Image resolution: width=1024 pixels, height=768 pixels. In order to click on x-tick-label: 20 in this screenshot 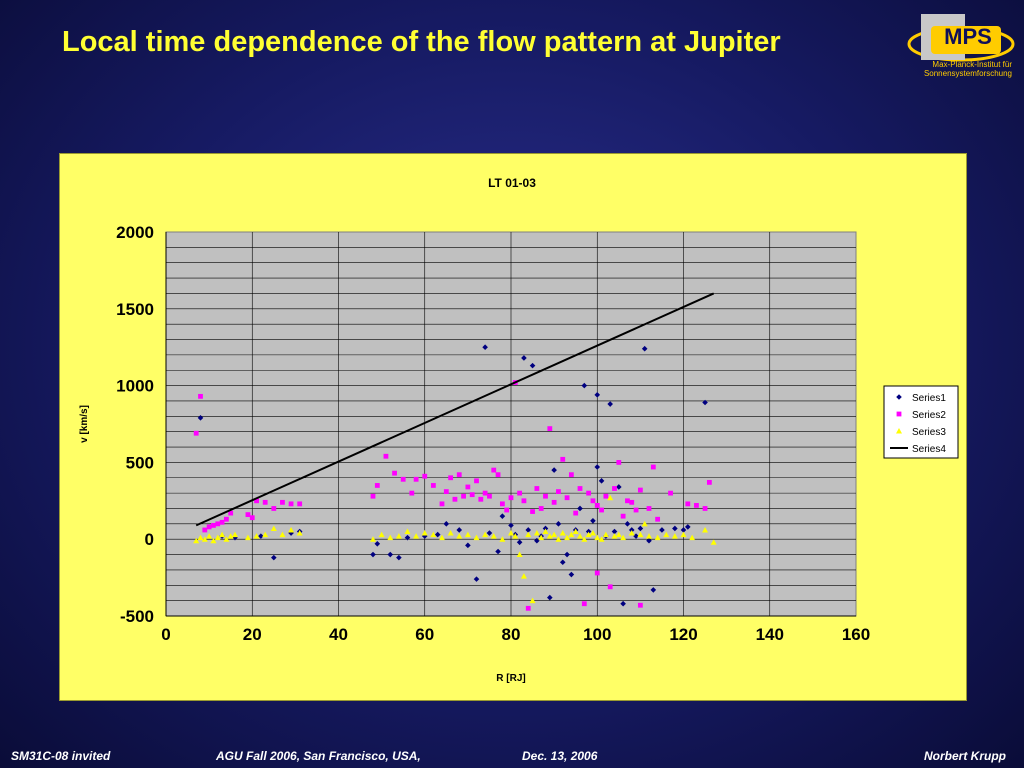, I will do `click(252, 634)`.